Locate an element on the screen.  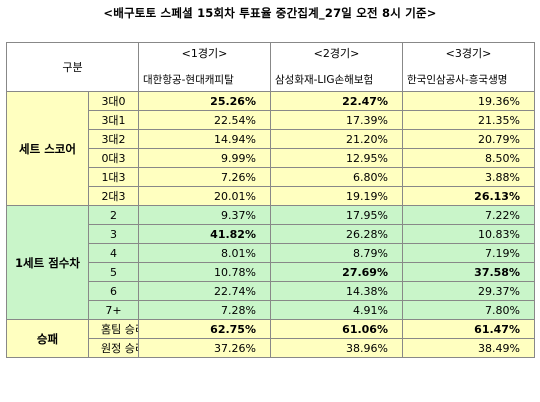
table-row: 0대3 9.99% 12.95% 8.50% is located at coordinates (270, 158).